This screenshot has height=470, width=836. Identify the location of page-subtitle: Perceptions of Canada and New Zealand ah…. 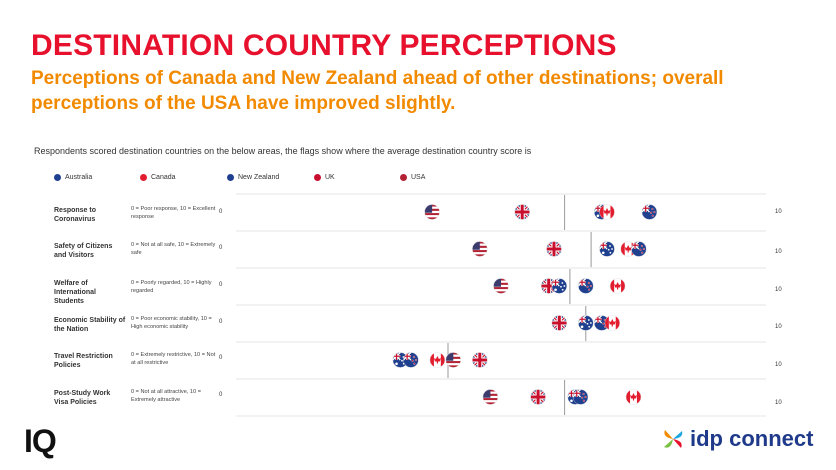
(377, 91).